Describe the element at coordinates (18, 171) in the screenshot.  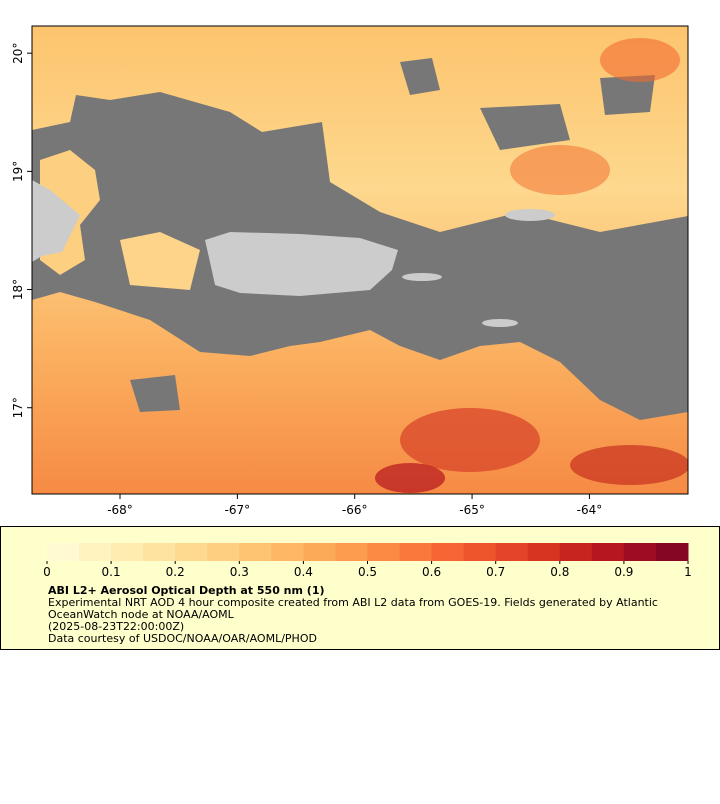
I see `lat-tick-label: 19°` at that location.